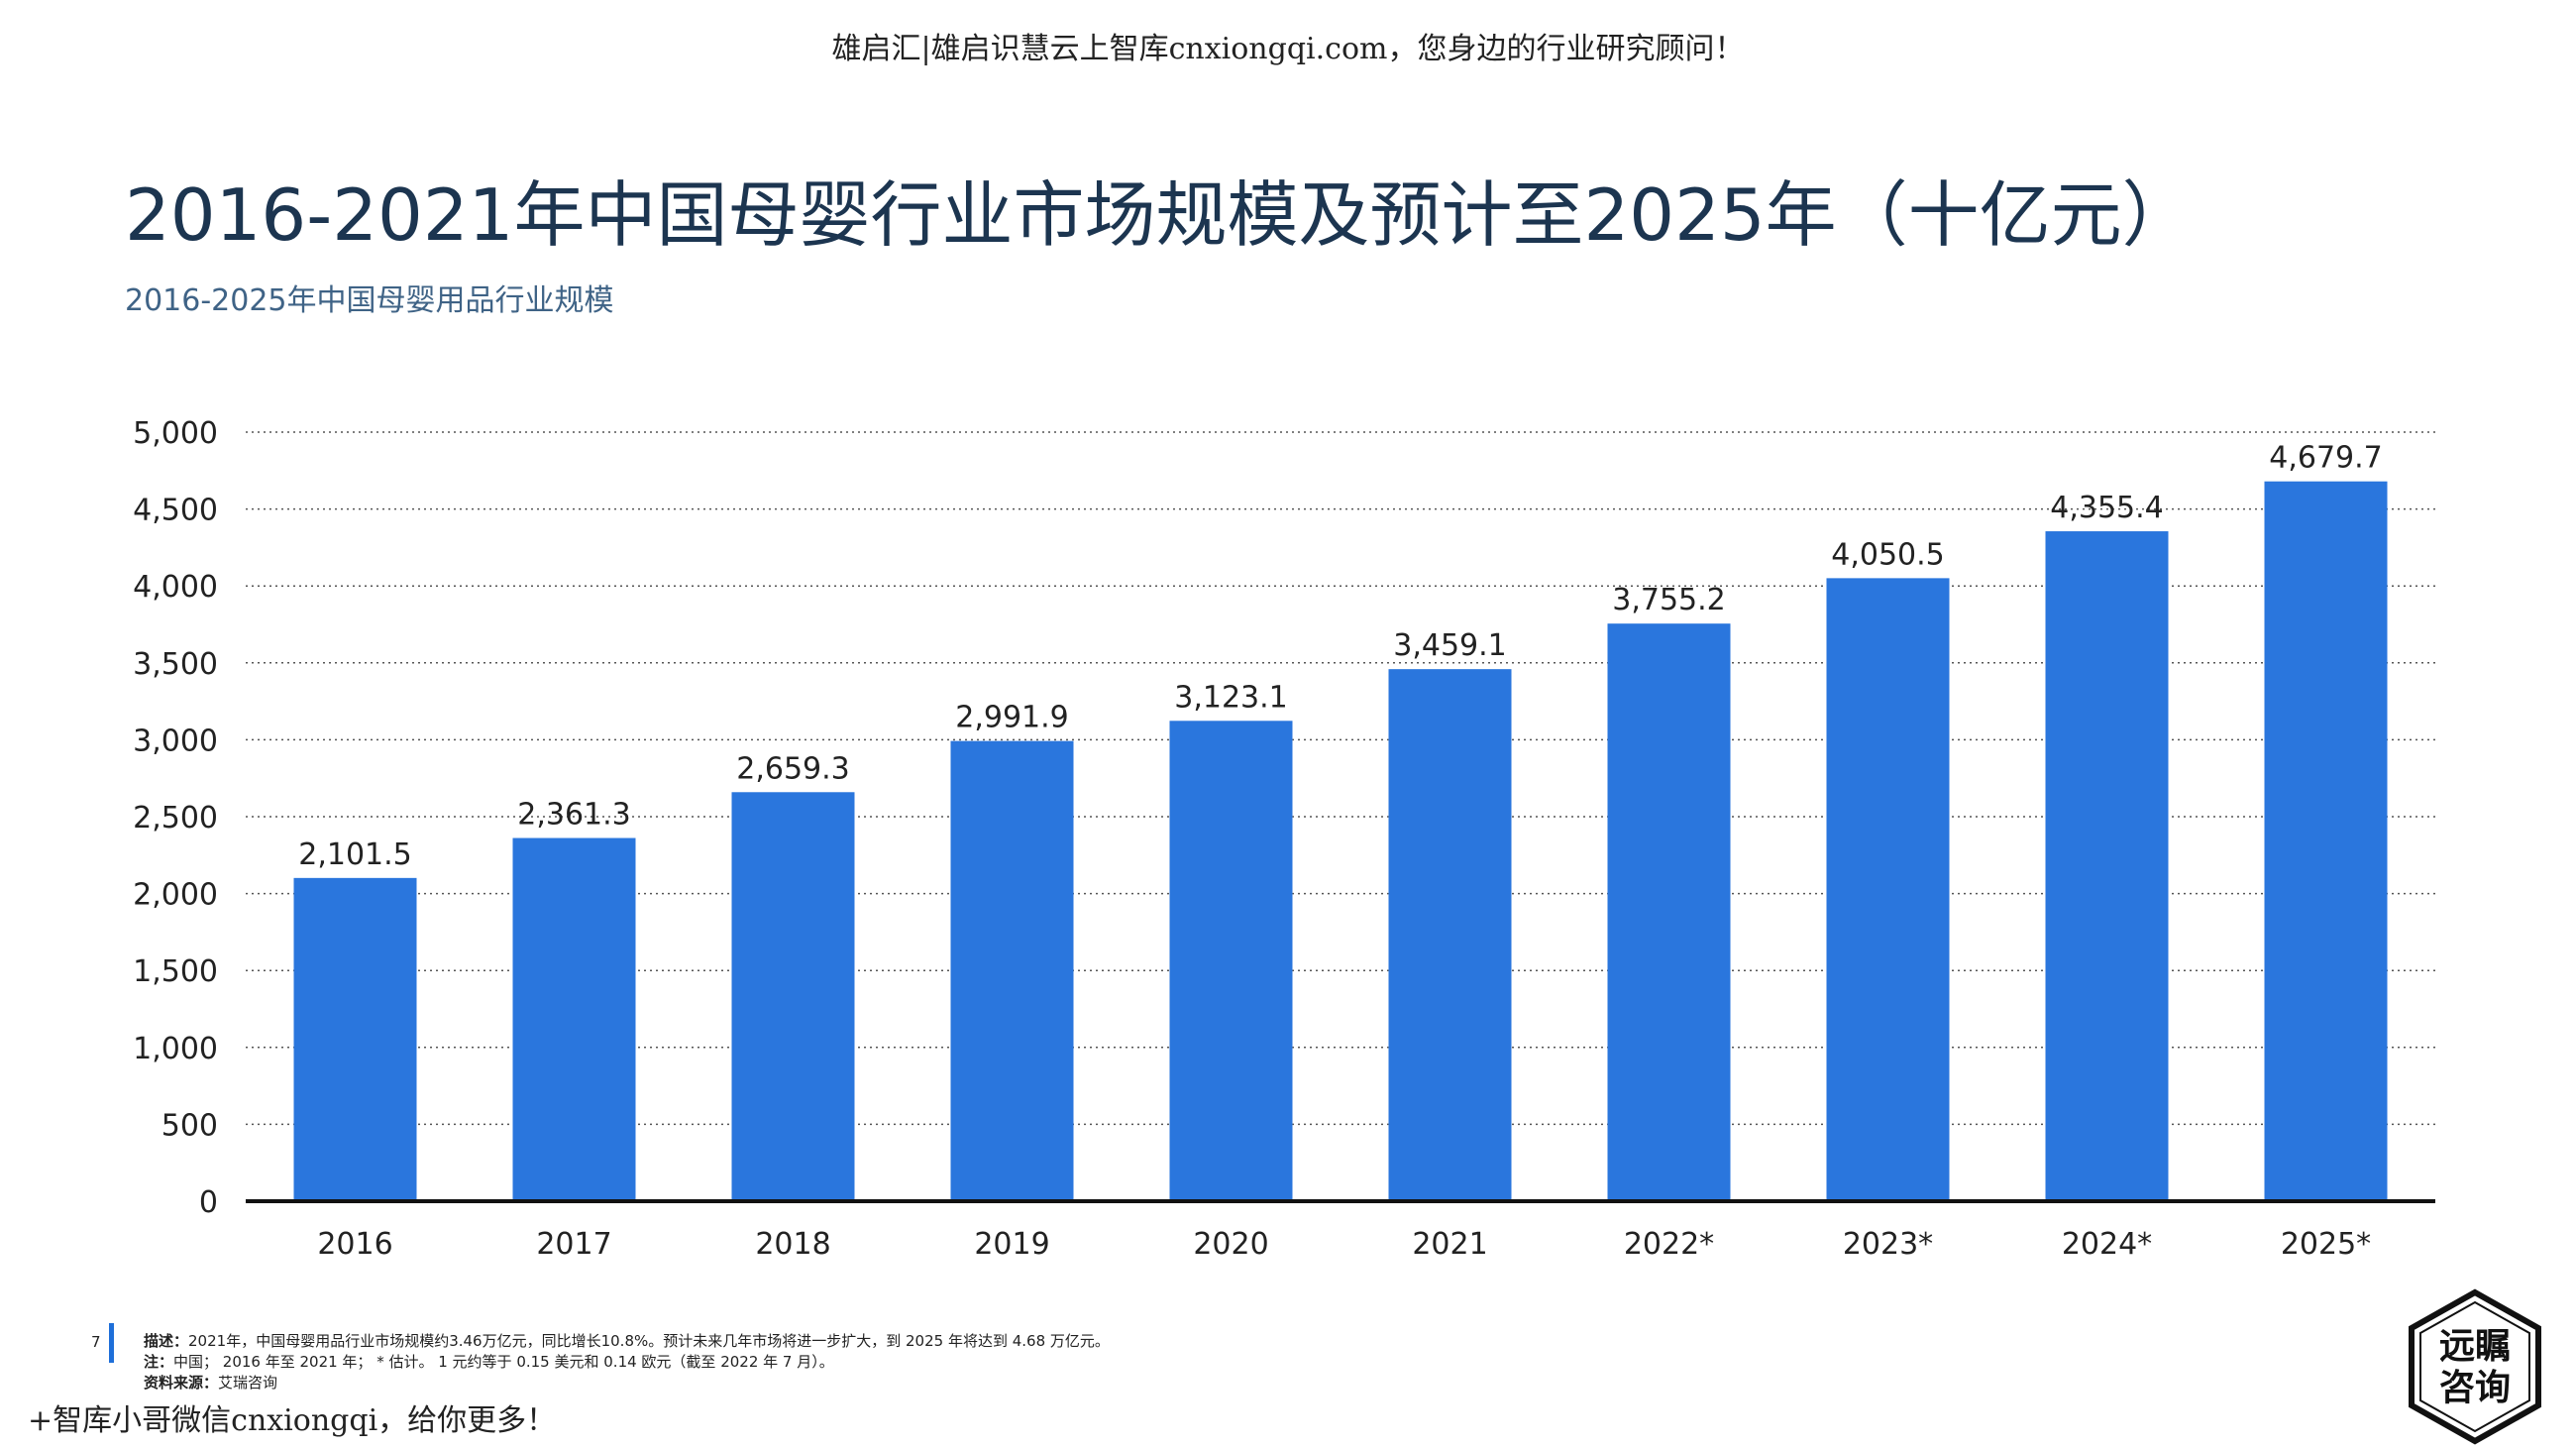  I want to click on hexagon-logo-icon, so click(2475, 1366).